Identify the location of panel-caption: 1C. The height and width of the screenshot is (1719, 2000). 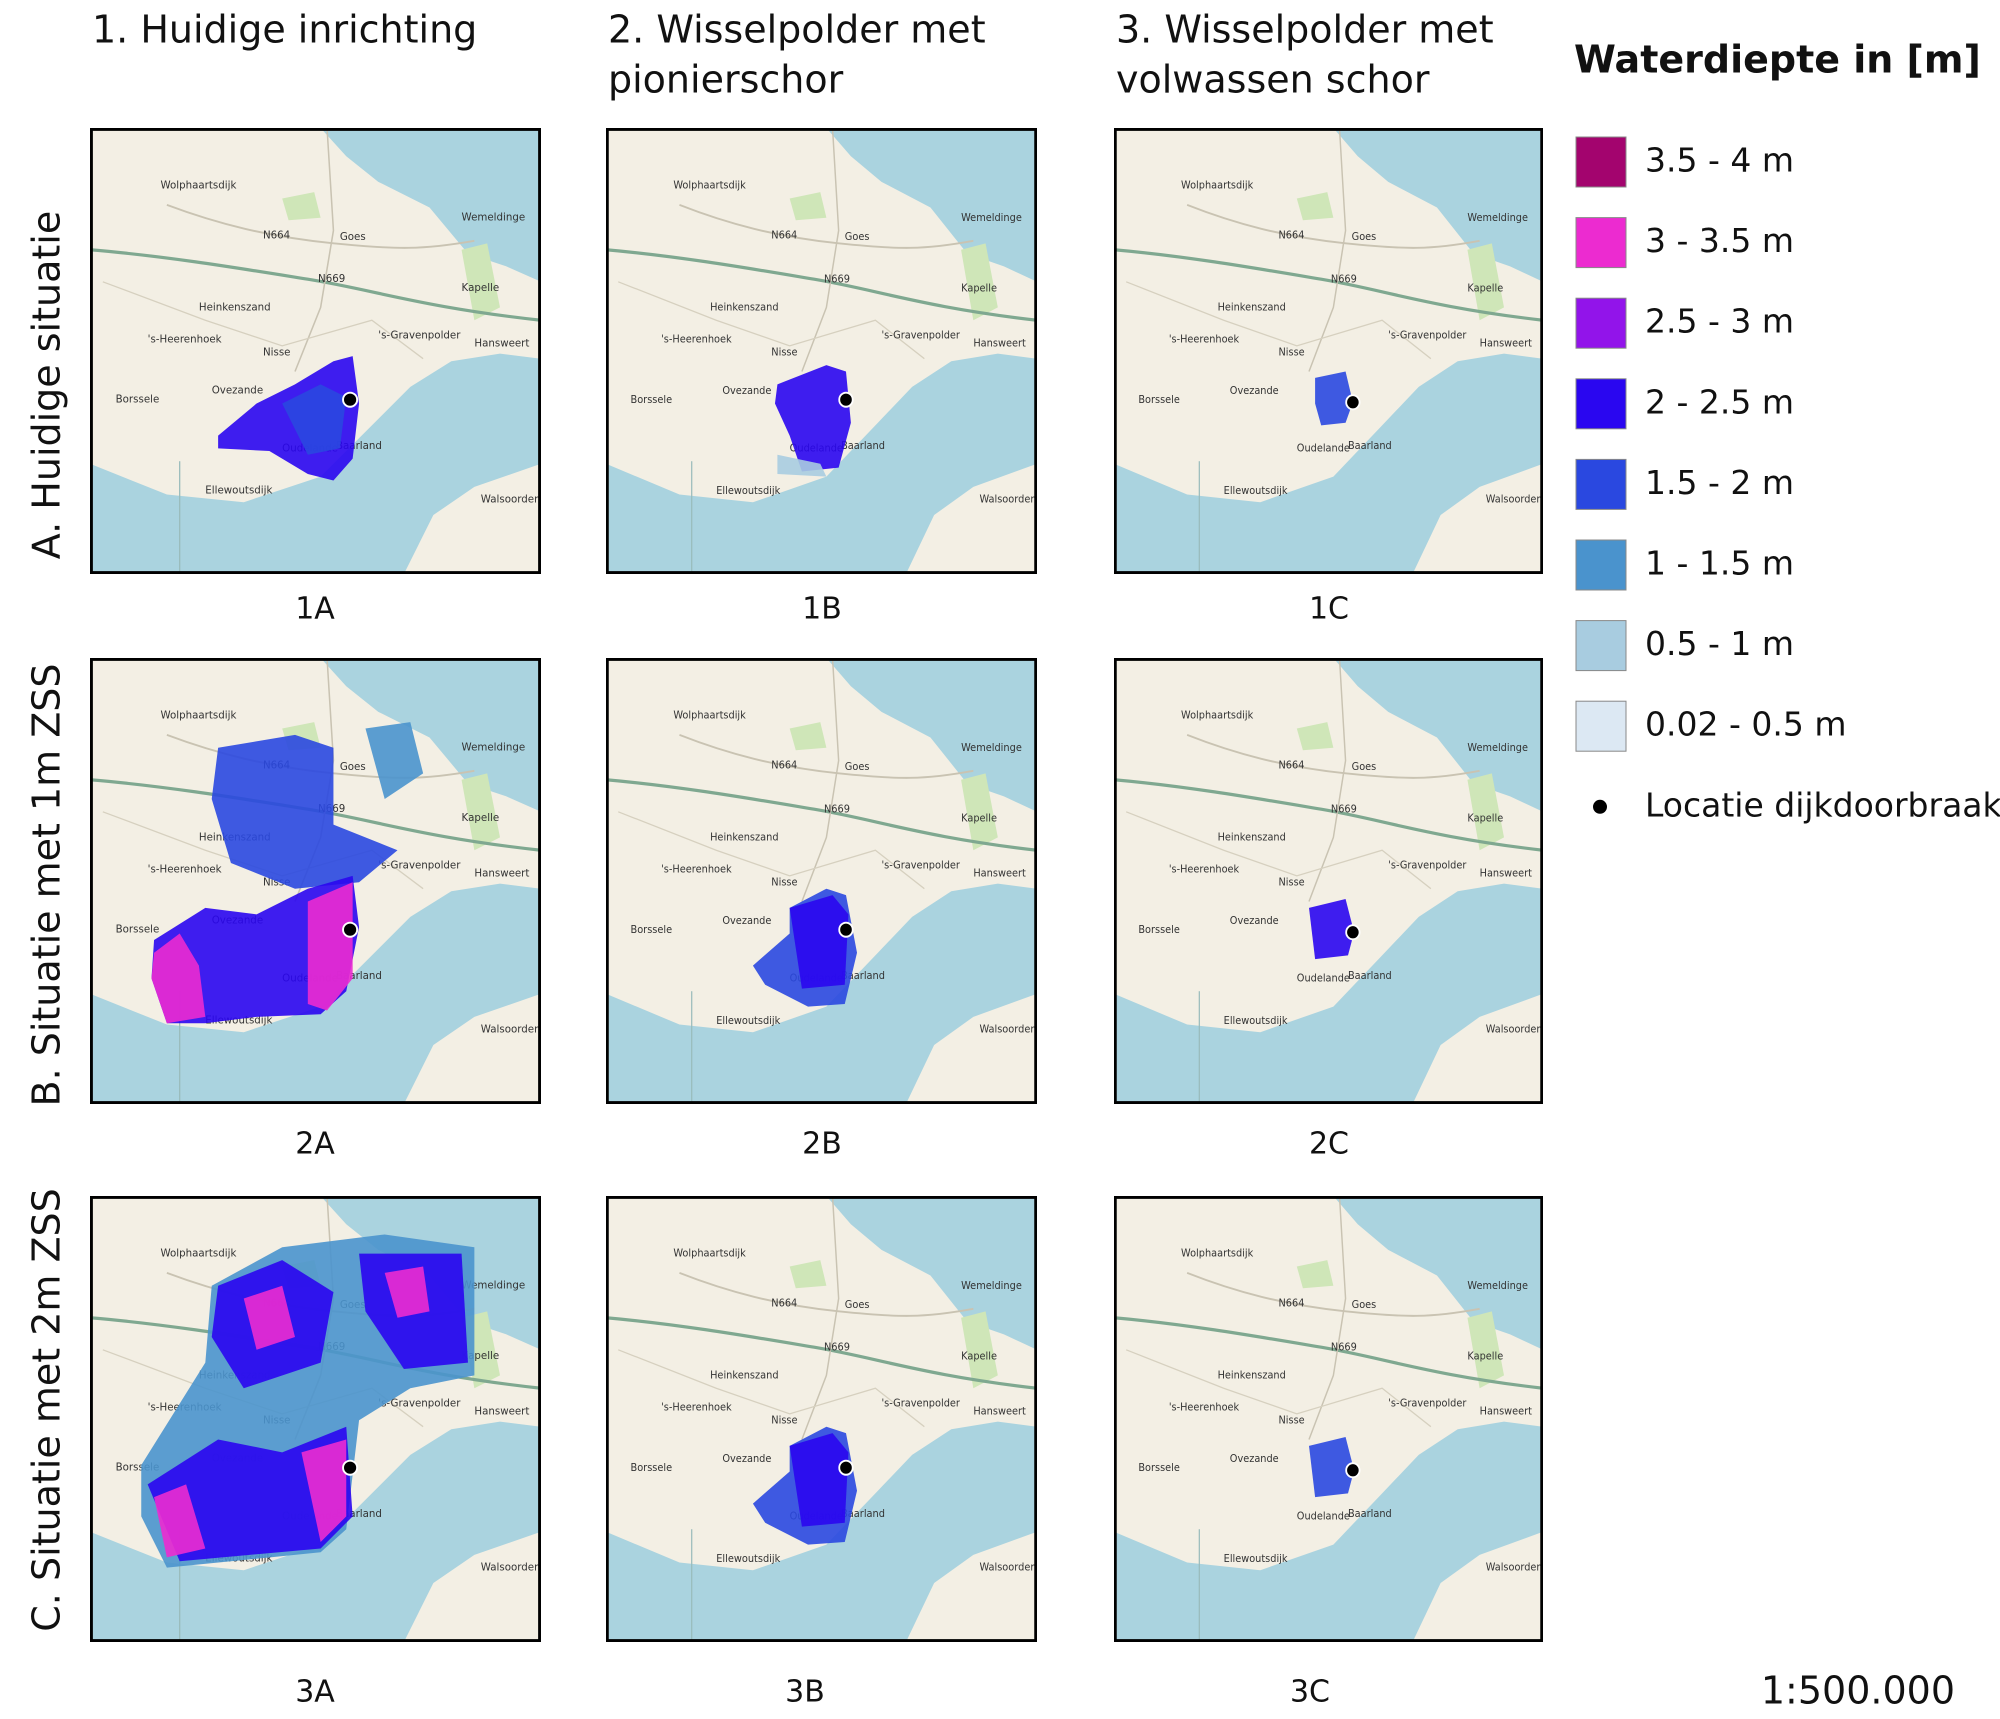
(1329, 609).